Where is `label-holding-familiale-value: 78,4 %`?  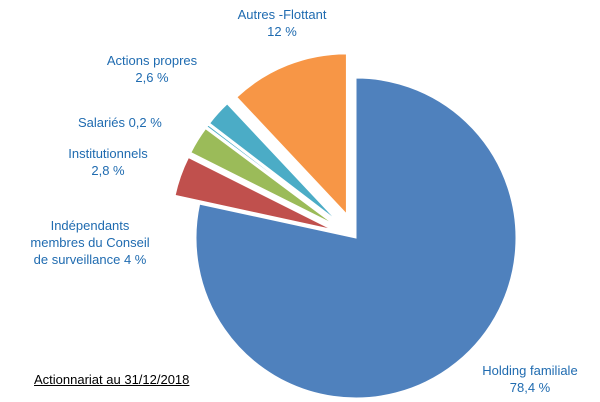 label-holding-familiale-value: 78,4 % is located at coordinates (530, 387).